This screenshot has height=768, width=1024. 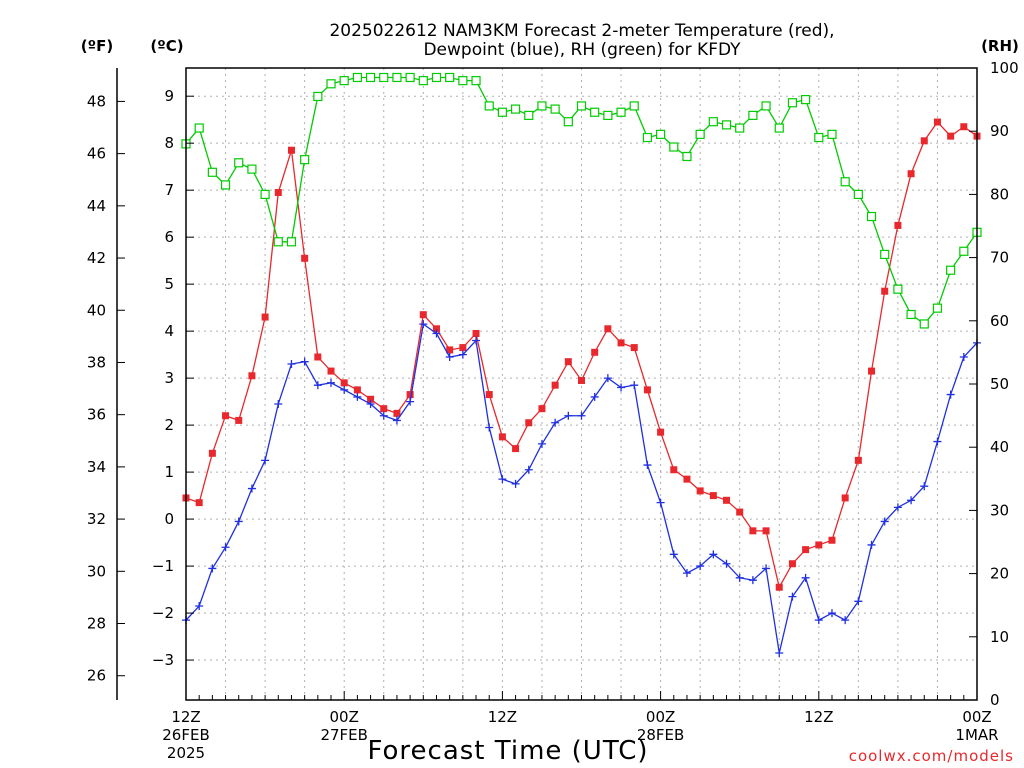 What do you see at coordinates (96, 571) in the screenshot?
I see `fahrenheit-tick-label: 30` at bounding box center [96, 571].